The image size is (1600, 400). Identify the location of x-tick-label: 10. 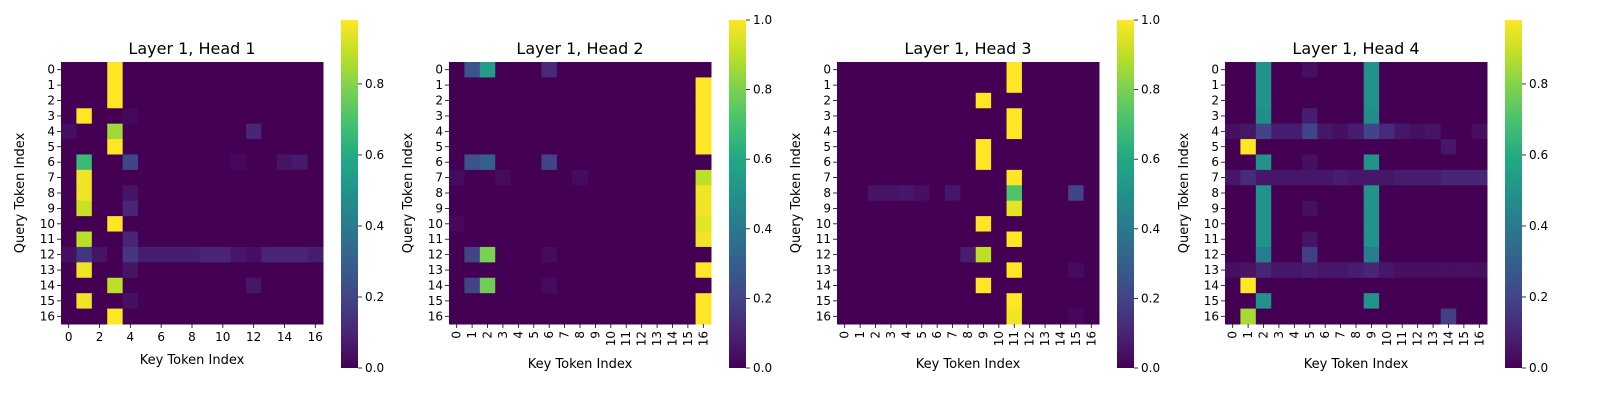
(222, 337).